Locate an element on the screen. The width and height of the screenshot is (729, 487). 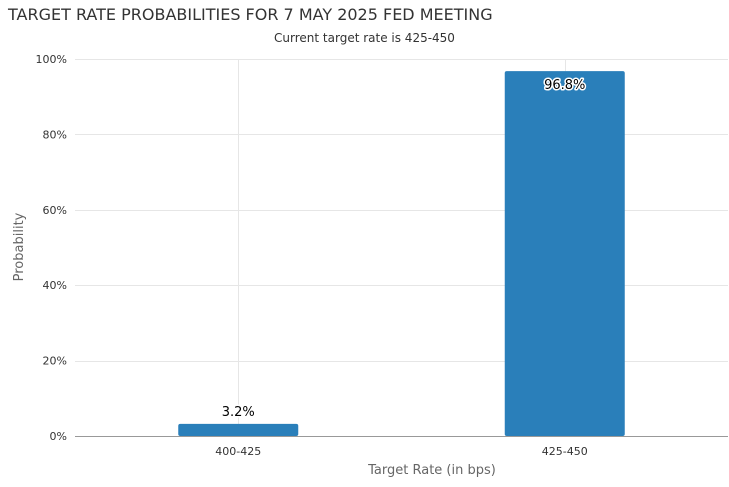
y-tick-label: 0% is located at coordinates (58, 436).